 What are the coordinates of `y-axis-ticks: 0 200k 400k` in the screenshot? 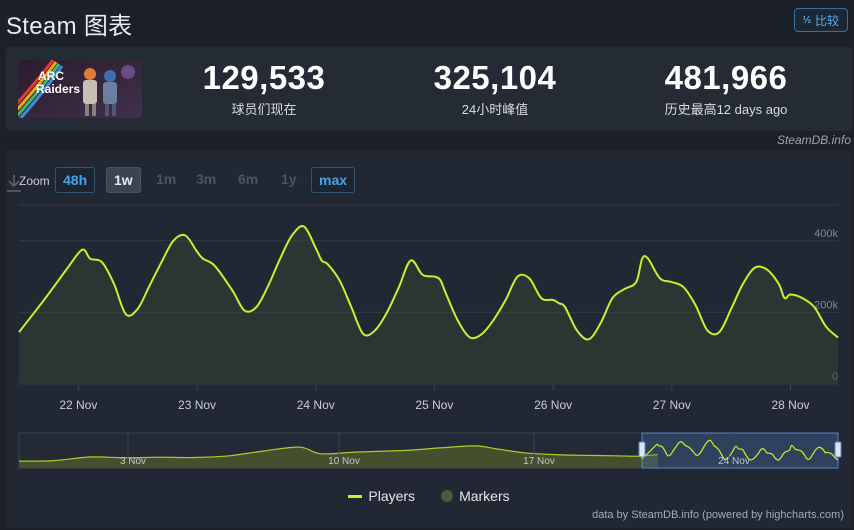 It's located at (826, 305).